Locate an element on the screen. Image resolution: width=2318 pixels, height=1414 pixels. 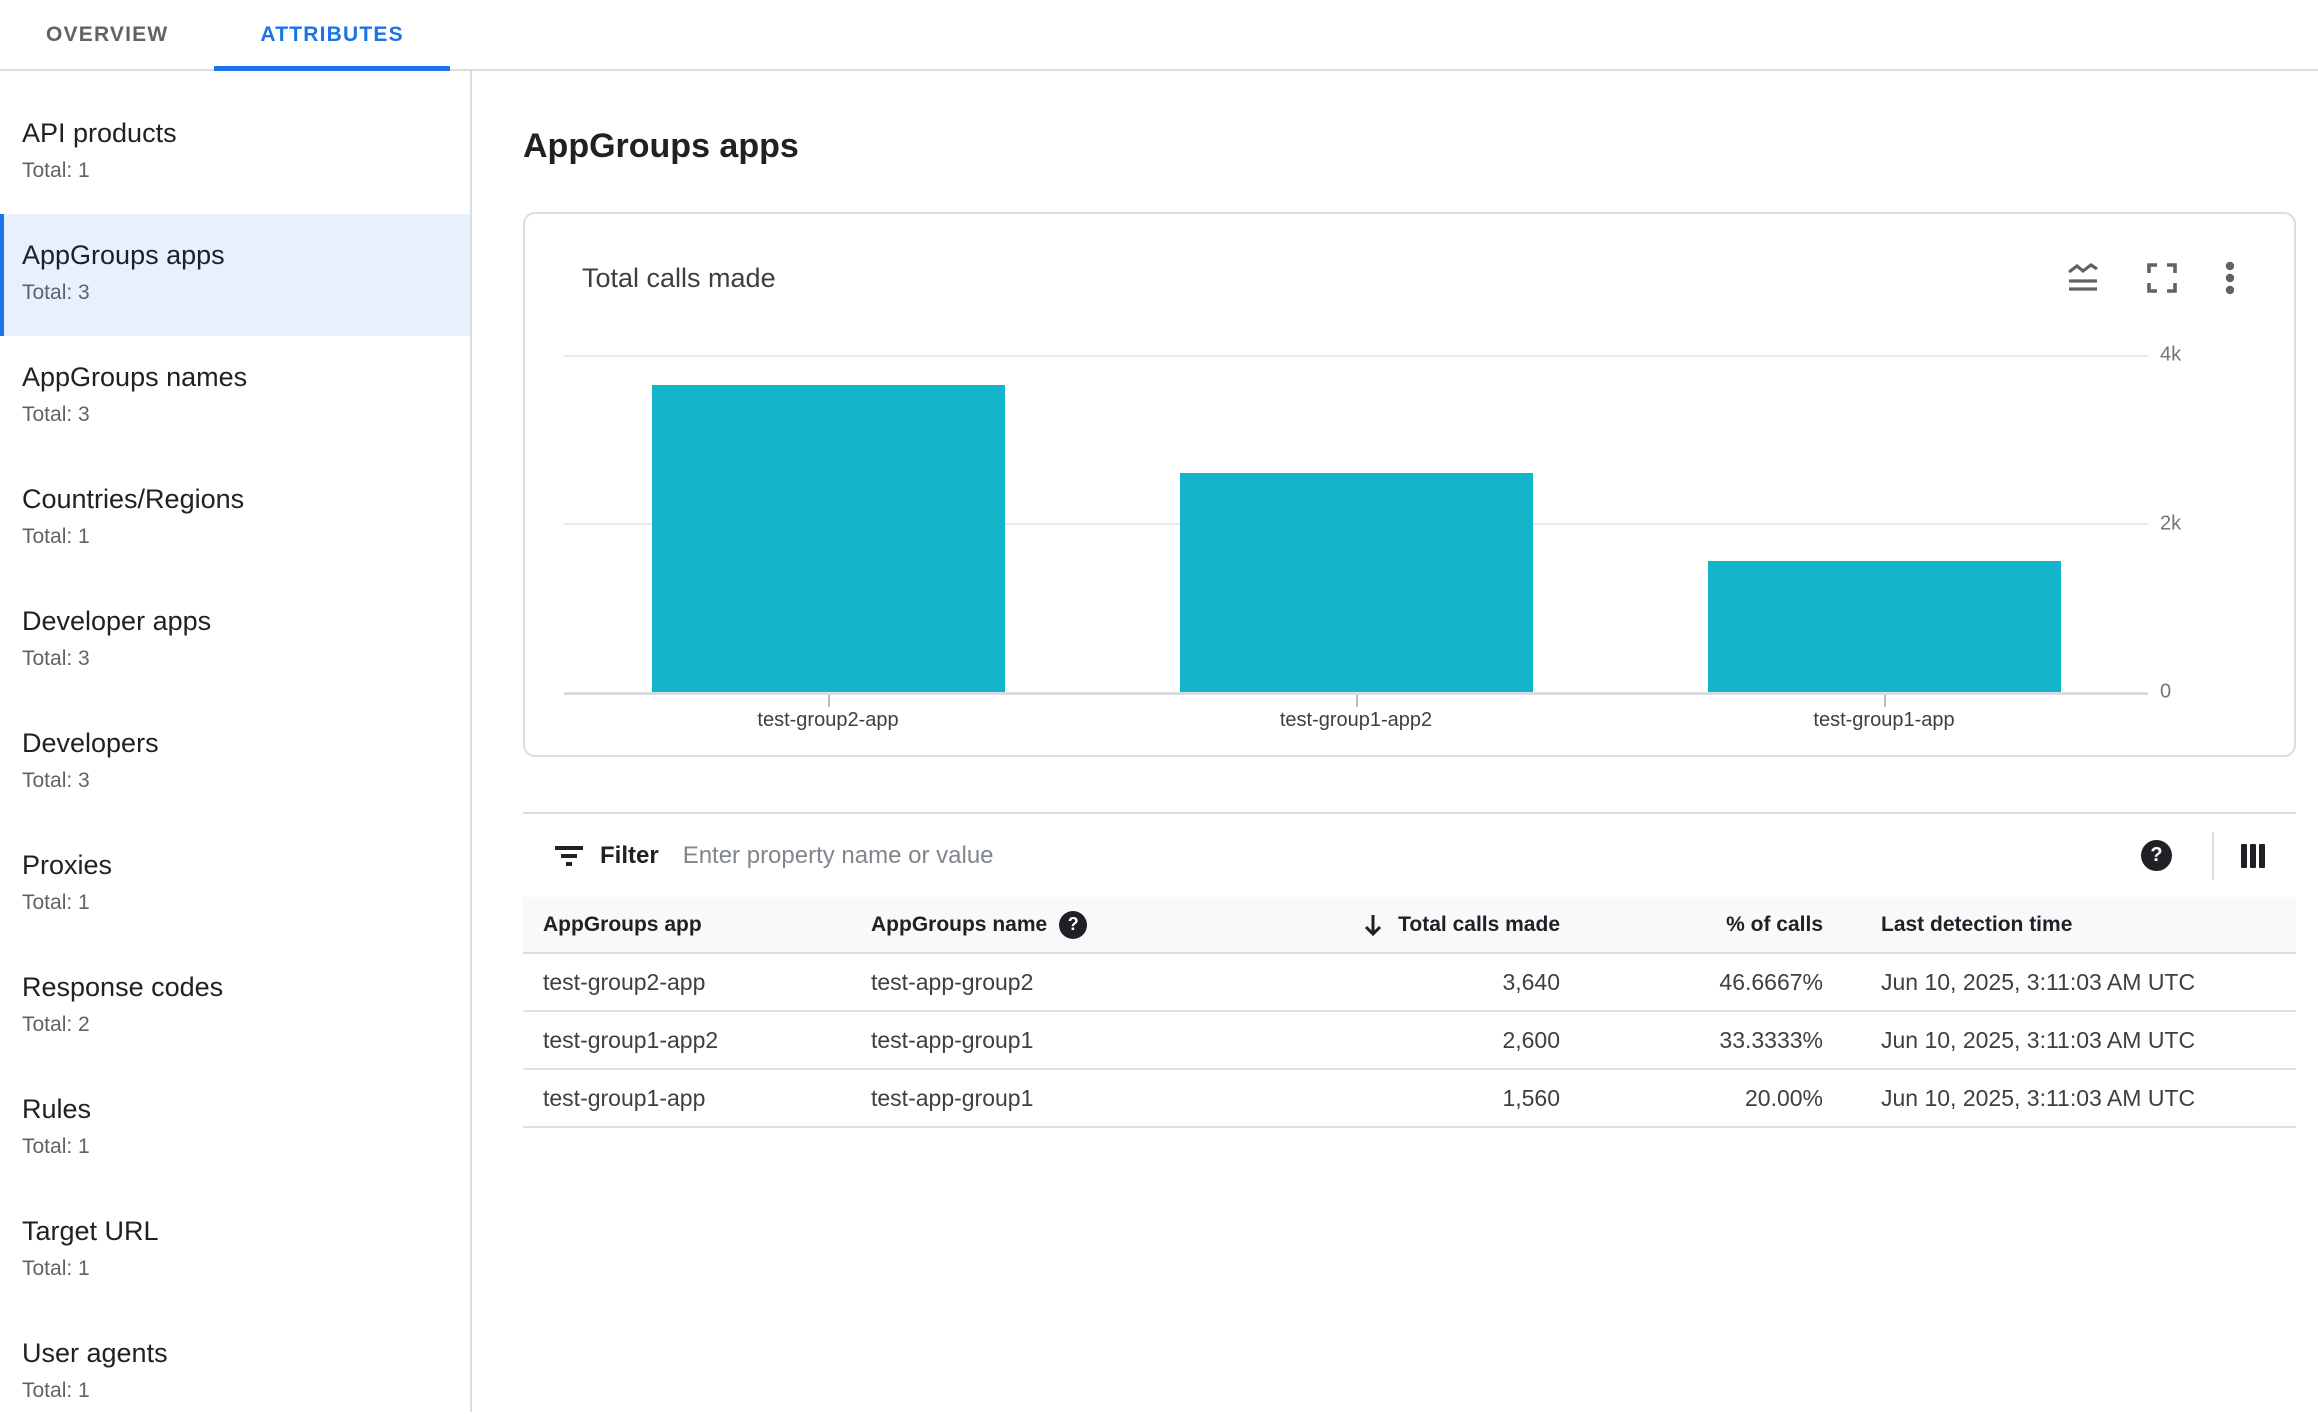
column-header-appgroups-name: AppGroups name ? is located at coordinates (1061, 924).